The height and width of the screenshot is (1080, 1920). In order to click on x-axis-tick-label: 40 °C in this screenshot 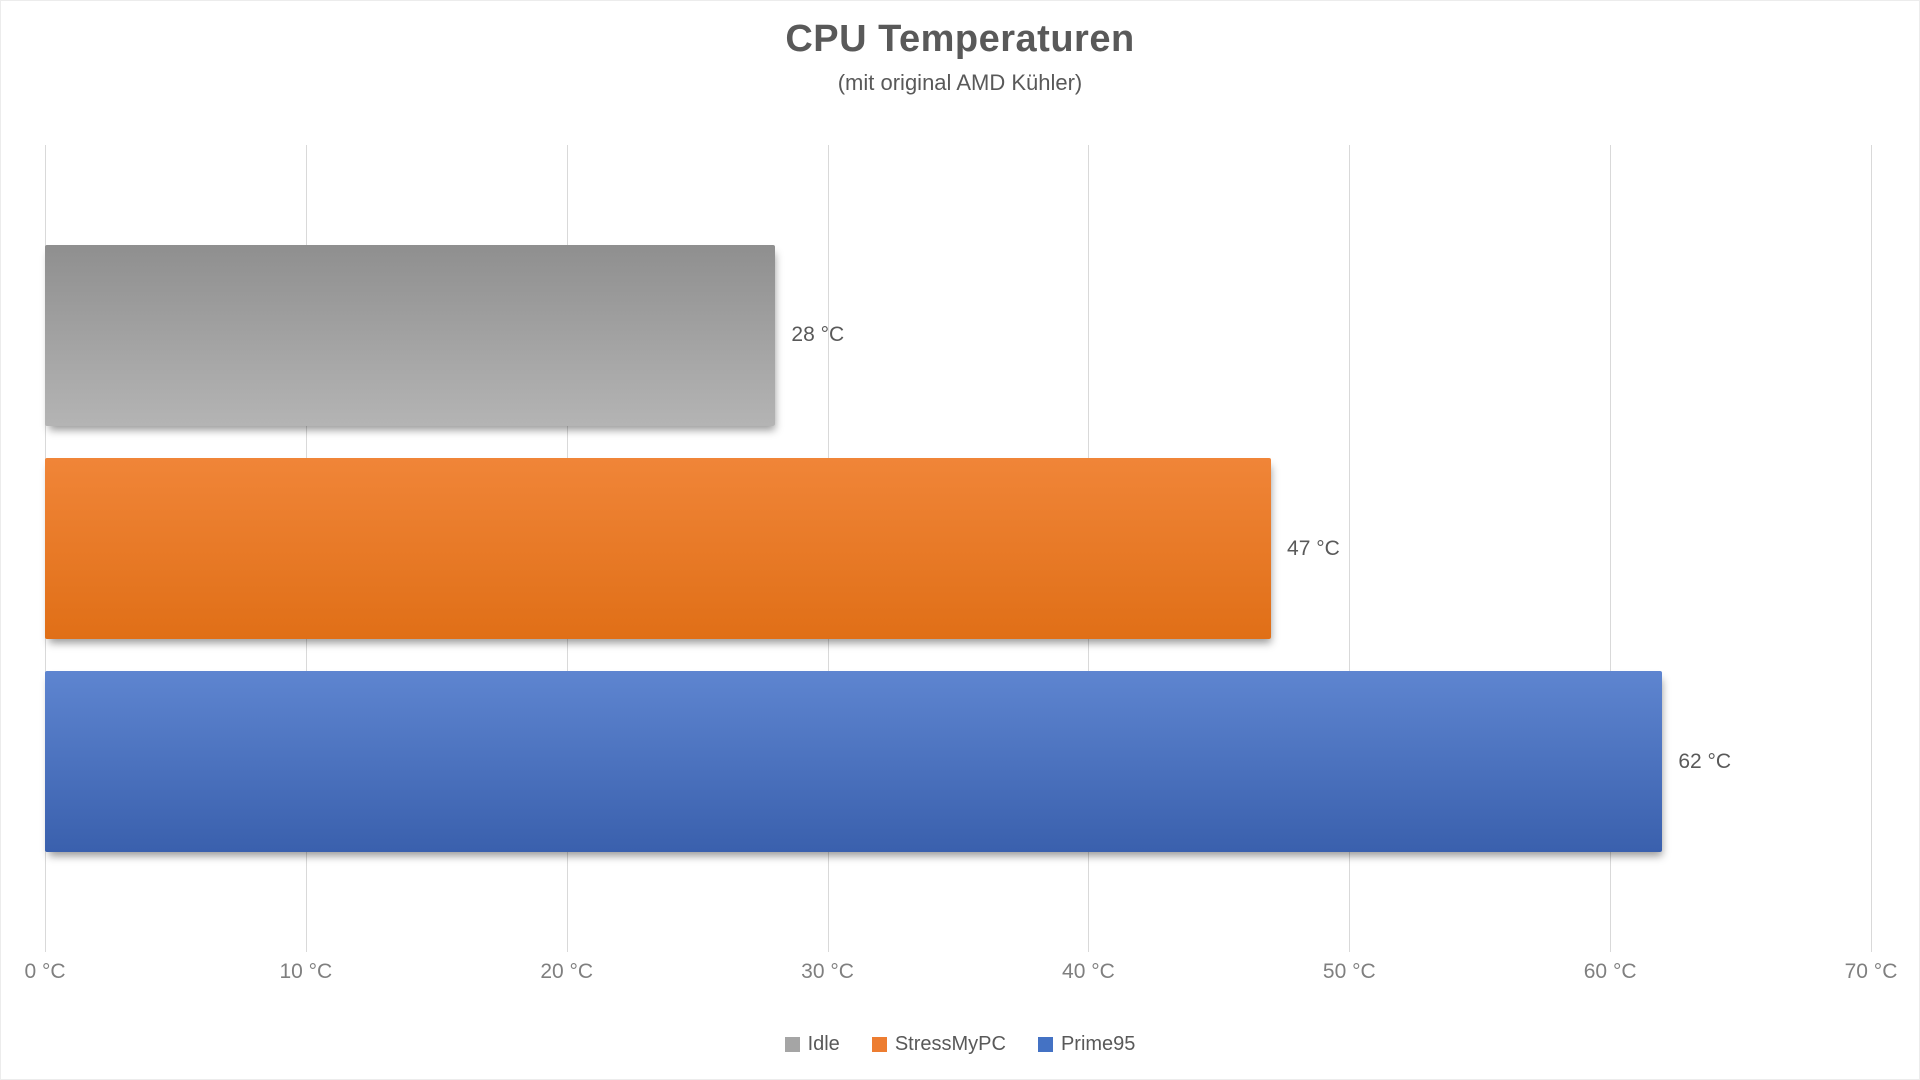, I will do `click(1088, 971)`.